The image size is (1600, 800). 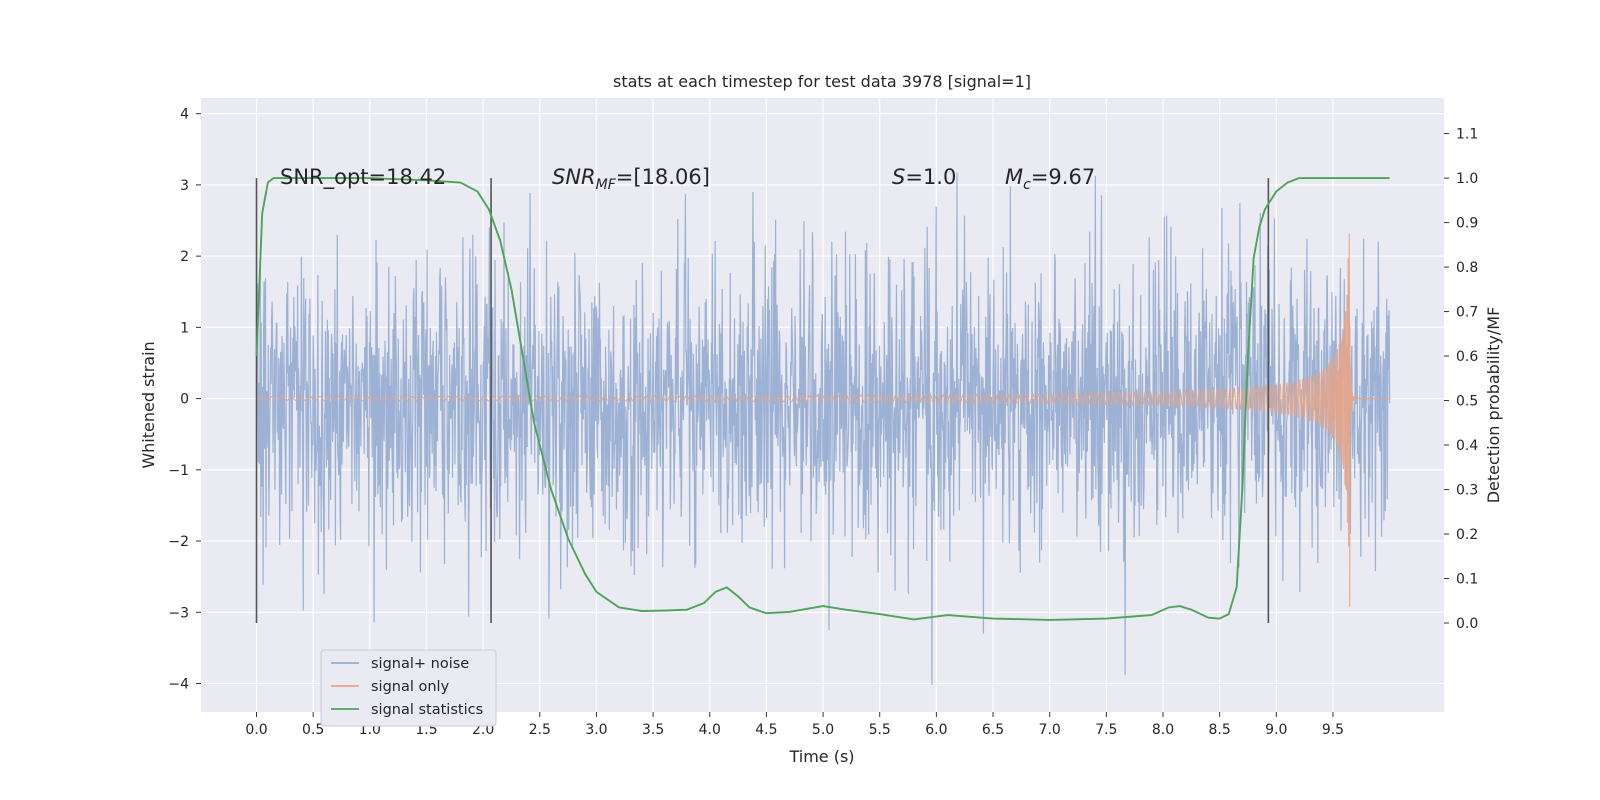 What do you see at coordinates (1467, 135) in the screenshot?
I see `y-right-tick-label: 1.1` at bounding box center [1467, 135].